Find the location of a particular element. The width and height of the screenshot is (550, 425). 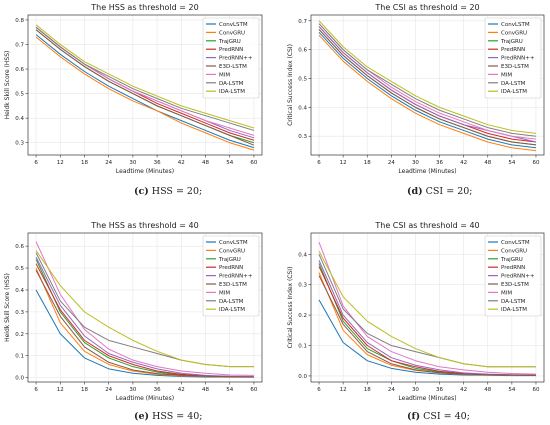

caption-letter: (d) is located at coordinates (415, 191).